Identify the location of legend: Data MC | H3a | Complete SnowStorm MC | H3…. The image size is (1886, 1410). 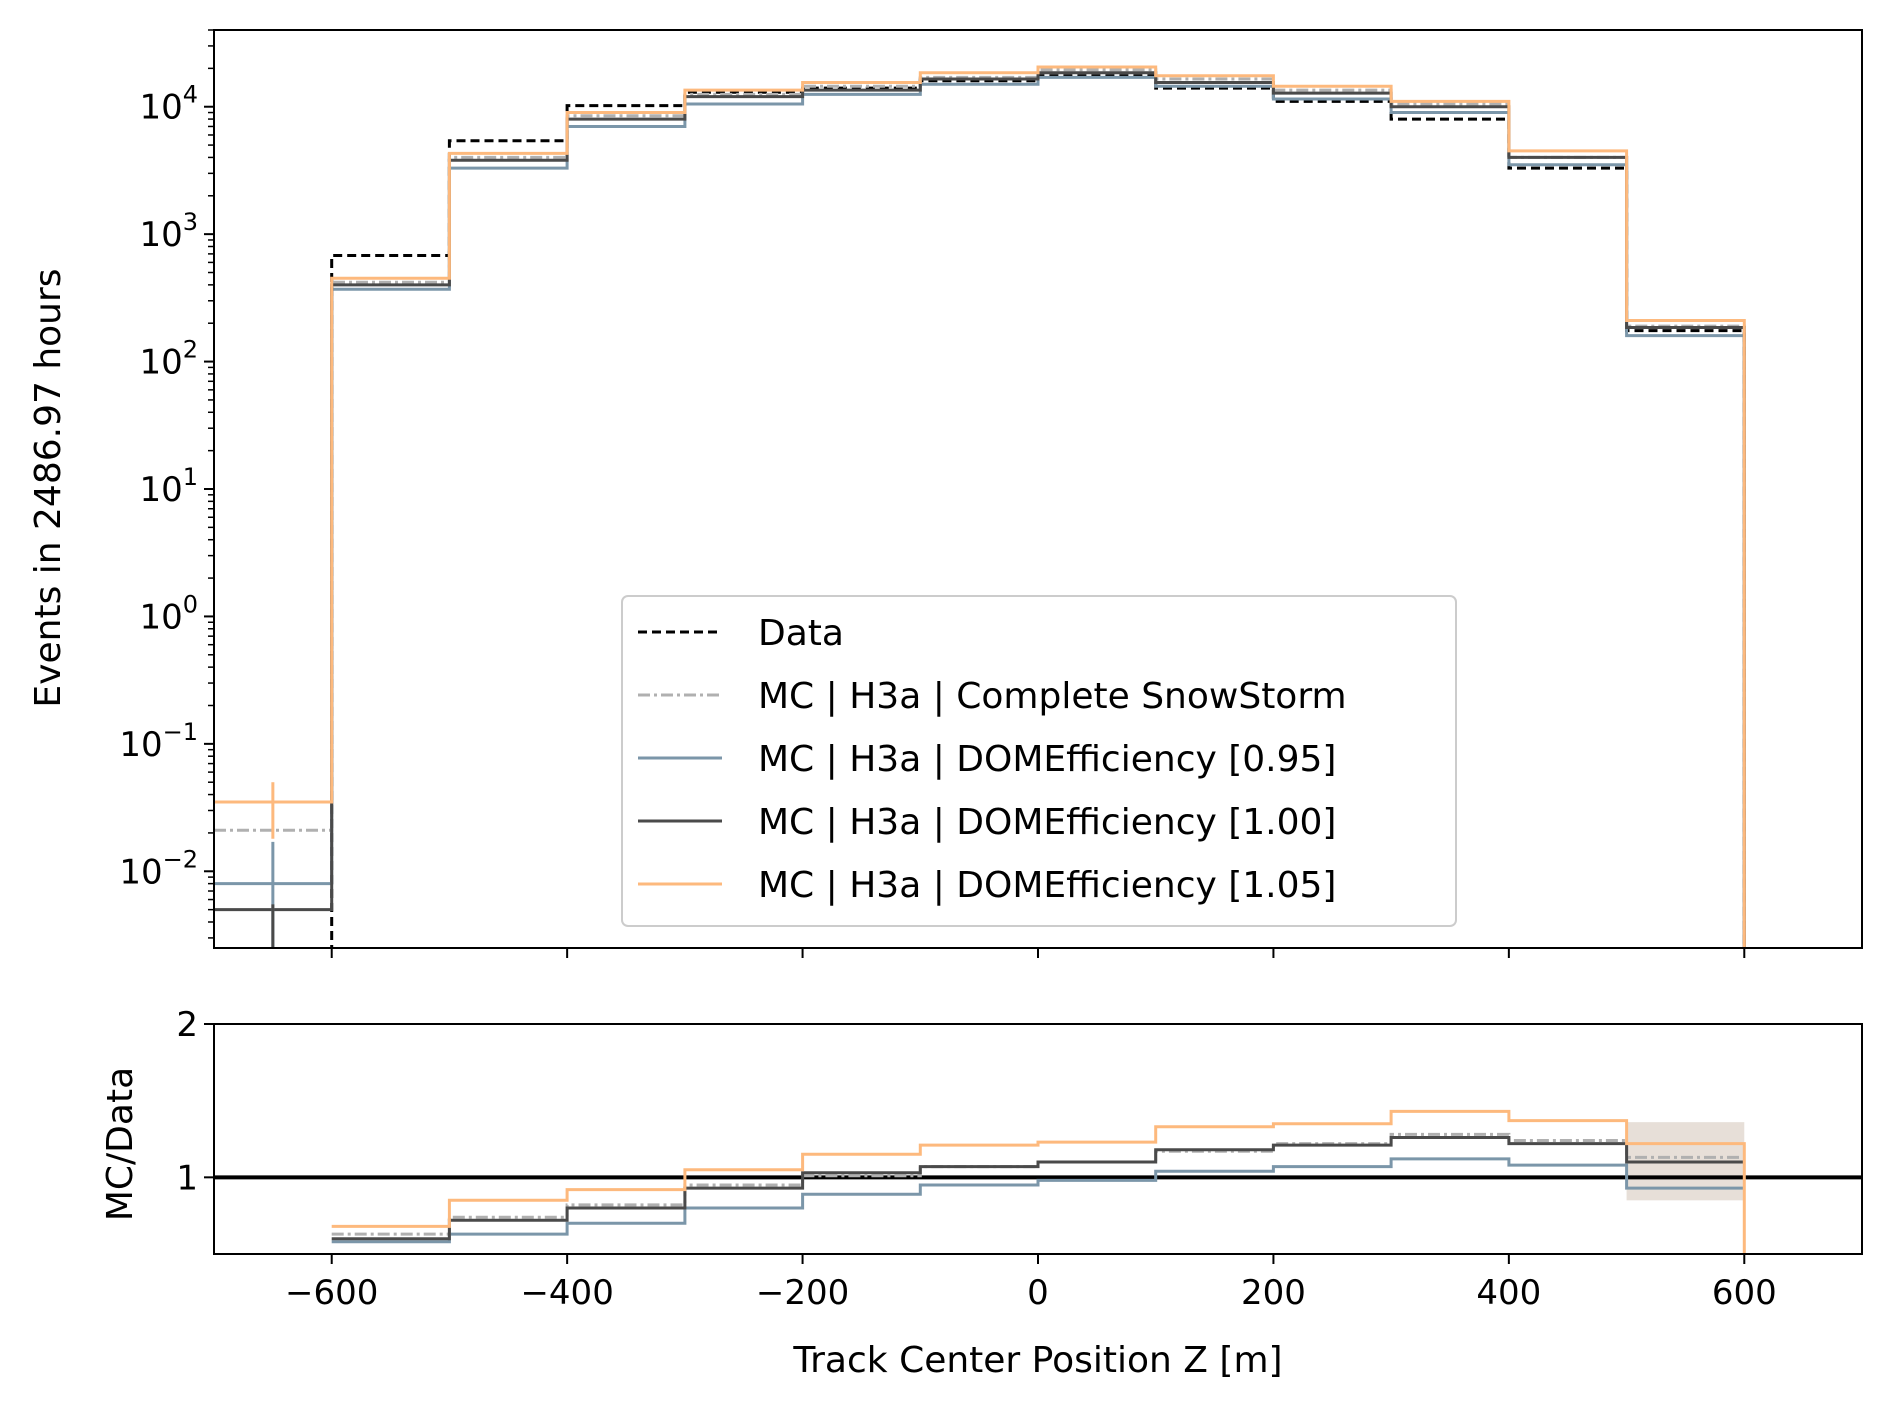
(1039, 761).